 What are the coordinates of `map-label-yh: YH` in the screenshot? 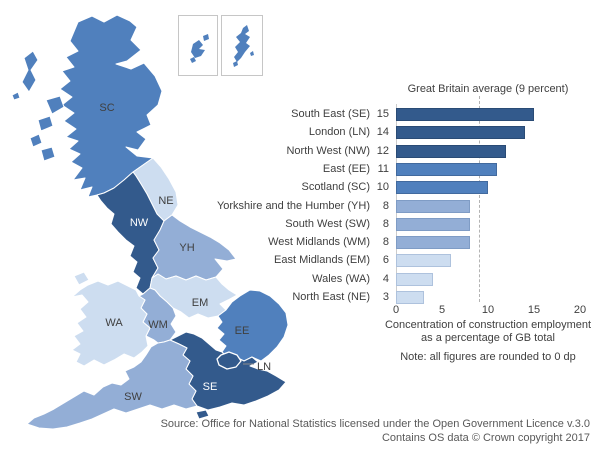 It's located at (186, 248).